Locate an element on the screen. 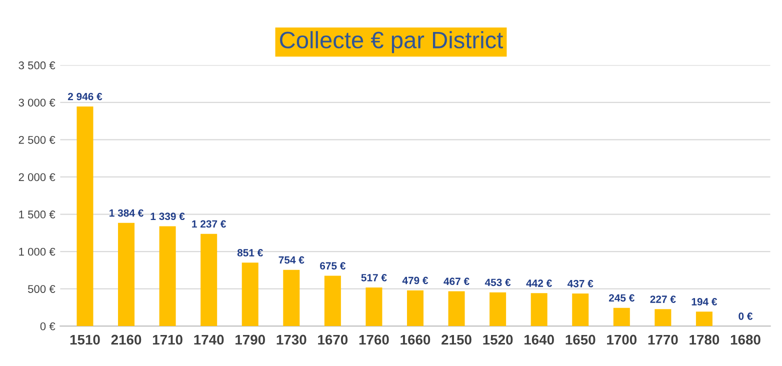 The height and width of the screenshot is (366, 782). data-label: 442 € is located at coordinates (539, 283).